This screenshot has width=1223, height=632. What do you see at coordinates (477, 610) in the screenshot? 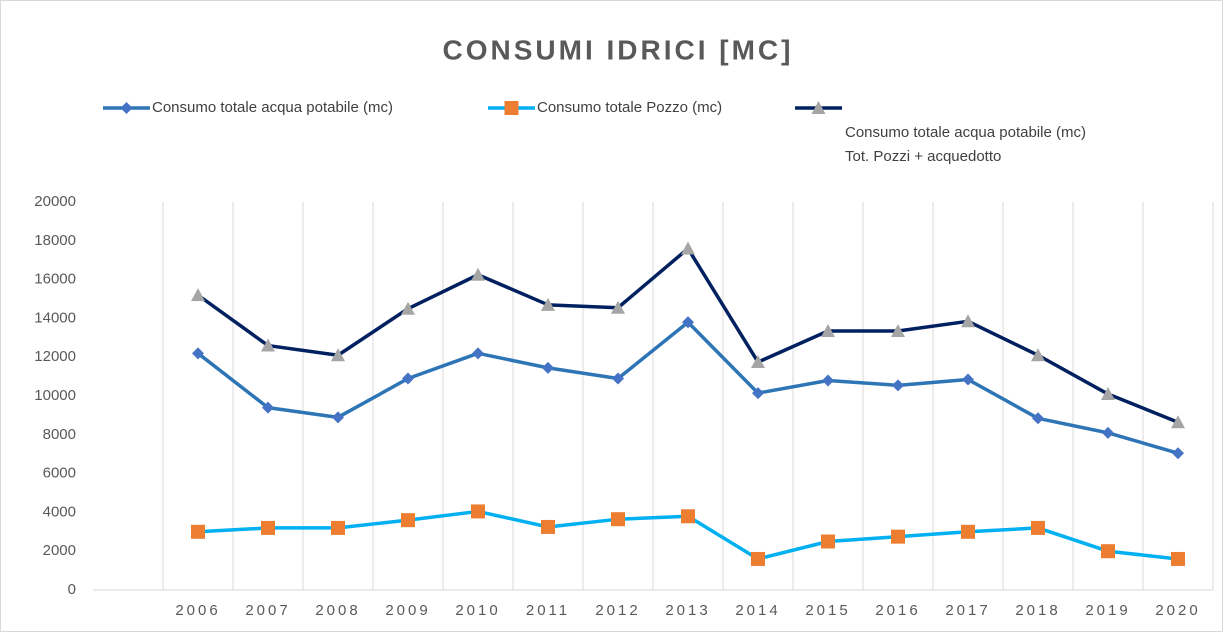
I see `x-tick-label: 2010` at bounding box center [477, 610].